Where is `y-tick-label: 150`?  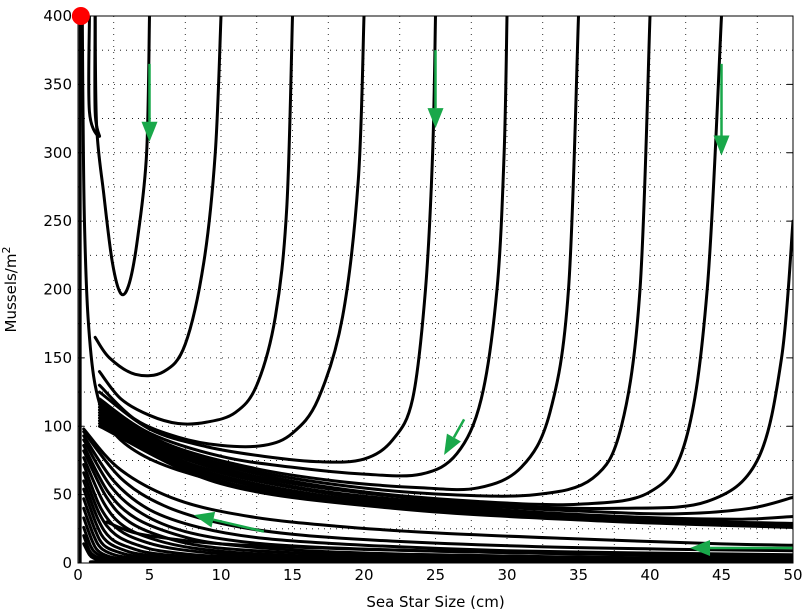
y-tick-label: 150 is located at coordinates (57, 358).